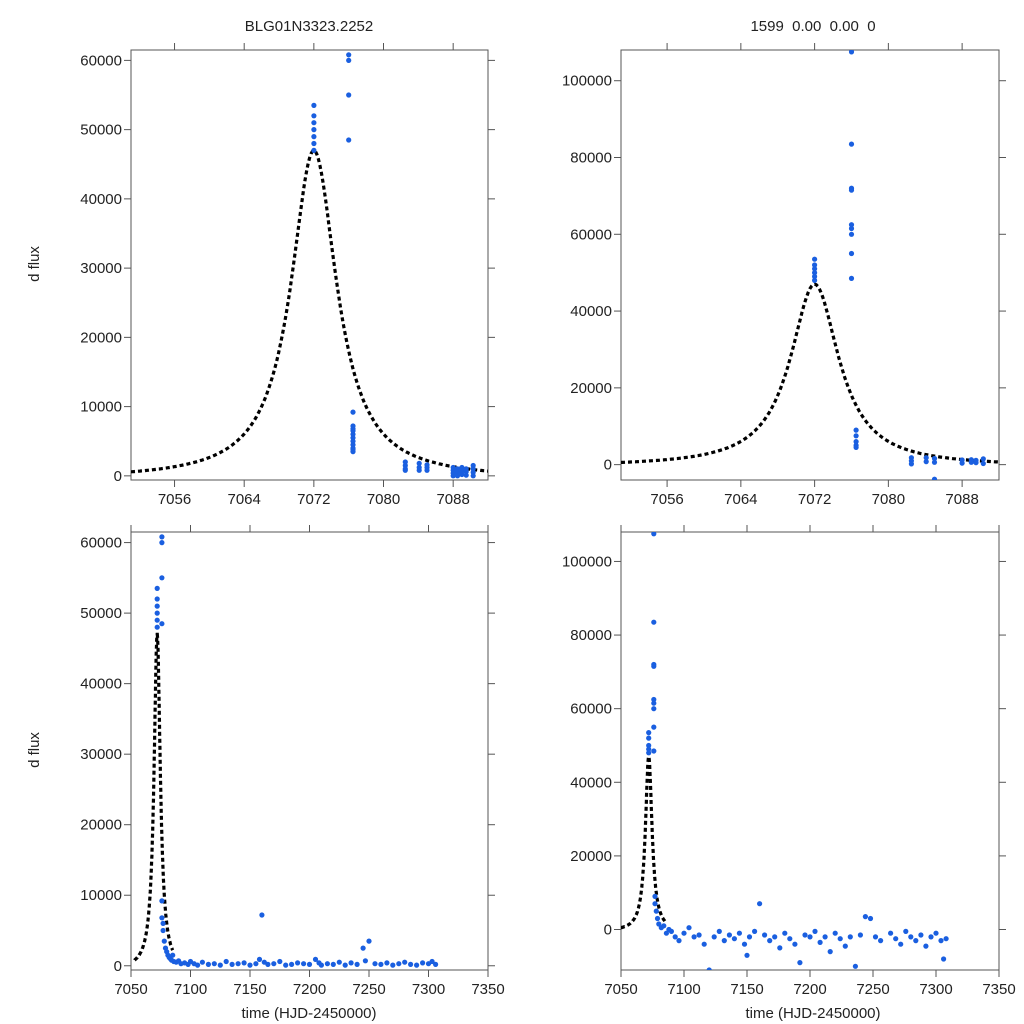 Image resolution: width=1024 pixels, height=1024 pixels. What do you see at coordinates (666, 499) in the screenshot?
I see `x-tick-label: 7056` at bounding box center [666, 499].